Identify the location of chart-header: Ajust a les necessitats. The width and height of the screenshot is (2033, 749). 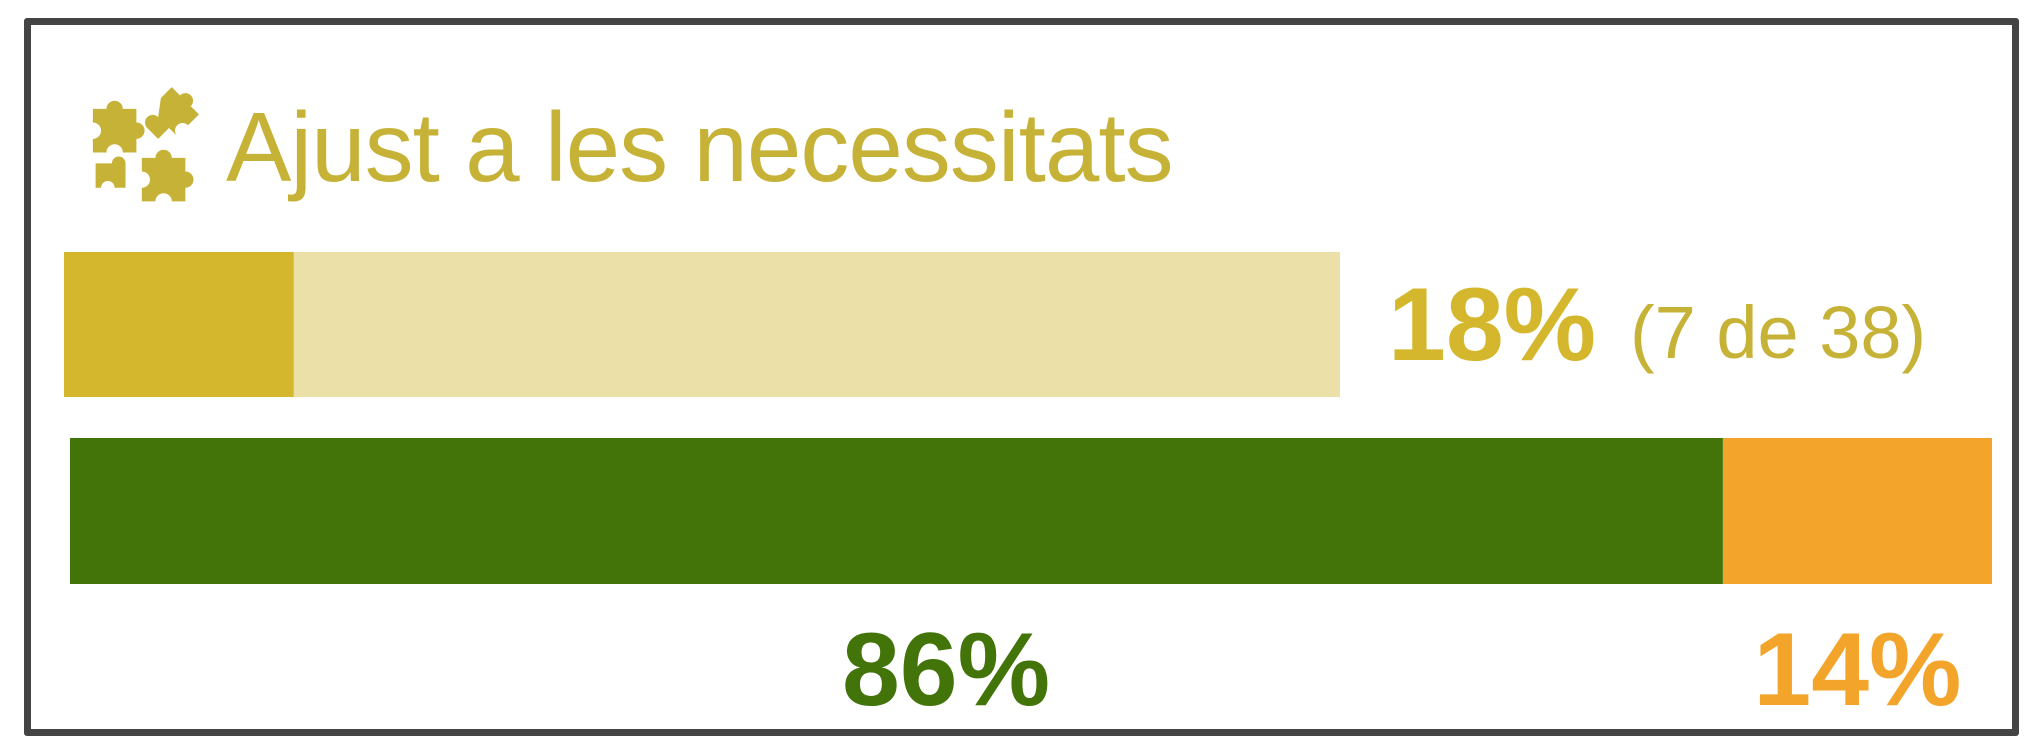
(628, 147).